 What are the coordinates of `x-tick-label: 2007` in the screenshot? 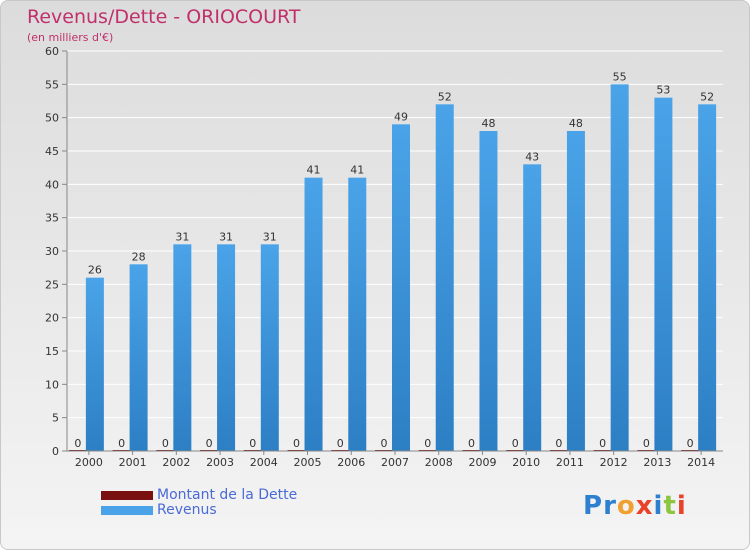 It's located at (395, 462).